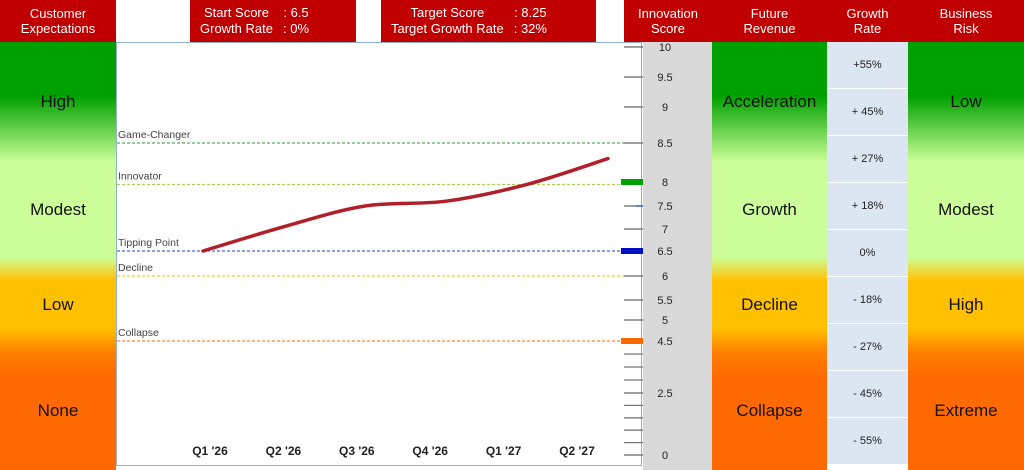  I want to click on revenue-band-growth-label: Growth, so click(769, 209).